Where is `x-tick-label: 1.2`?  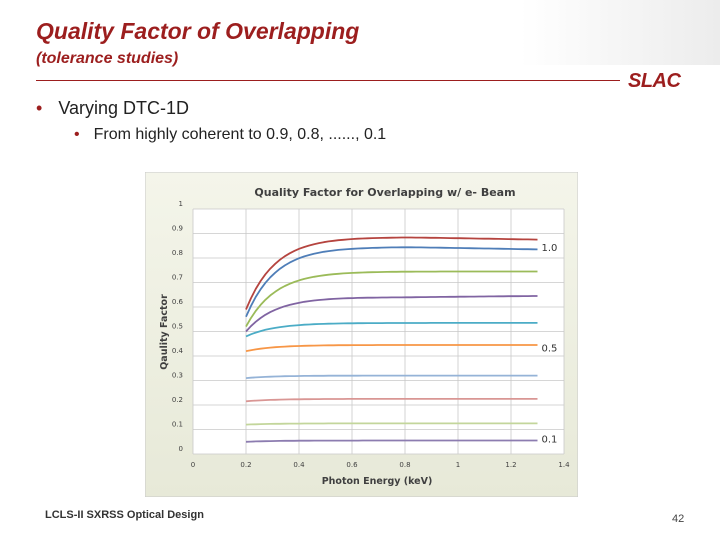
x-tick-label: 1.2 is located at coordinates (510, 465).